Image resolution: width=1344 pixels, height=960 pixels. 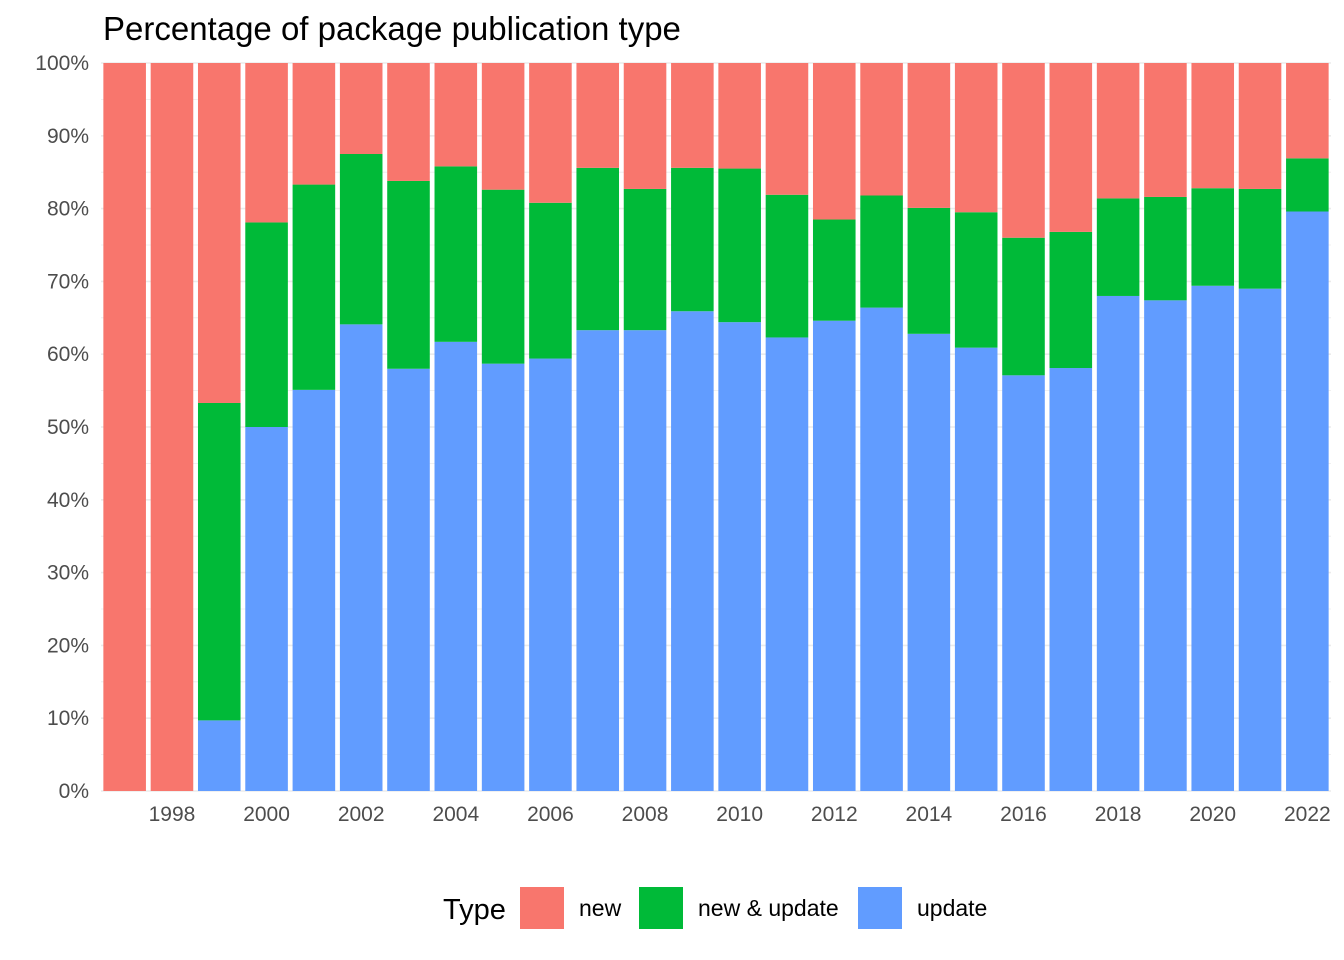 I want to click on bar-2011-new-update, so click(x=787, y=266).